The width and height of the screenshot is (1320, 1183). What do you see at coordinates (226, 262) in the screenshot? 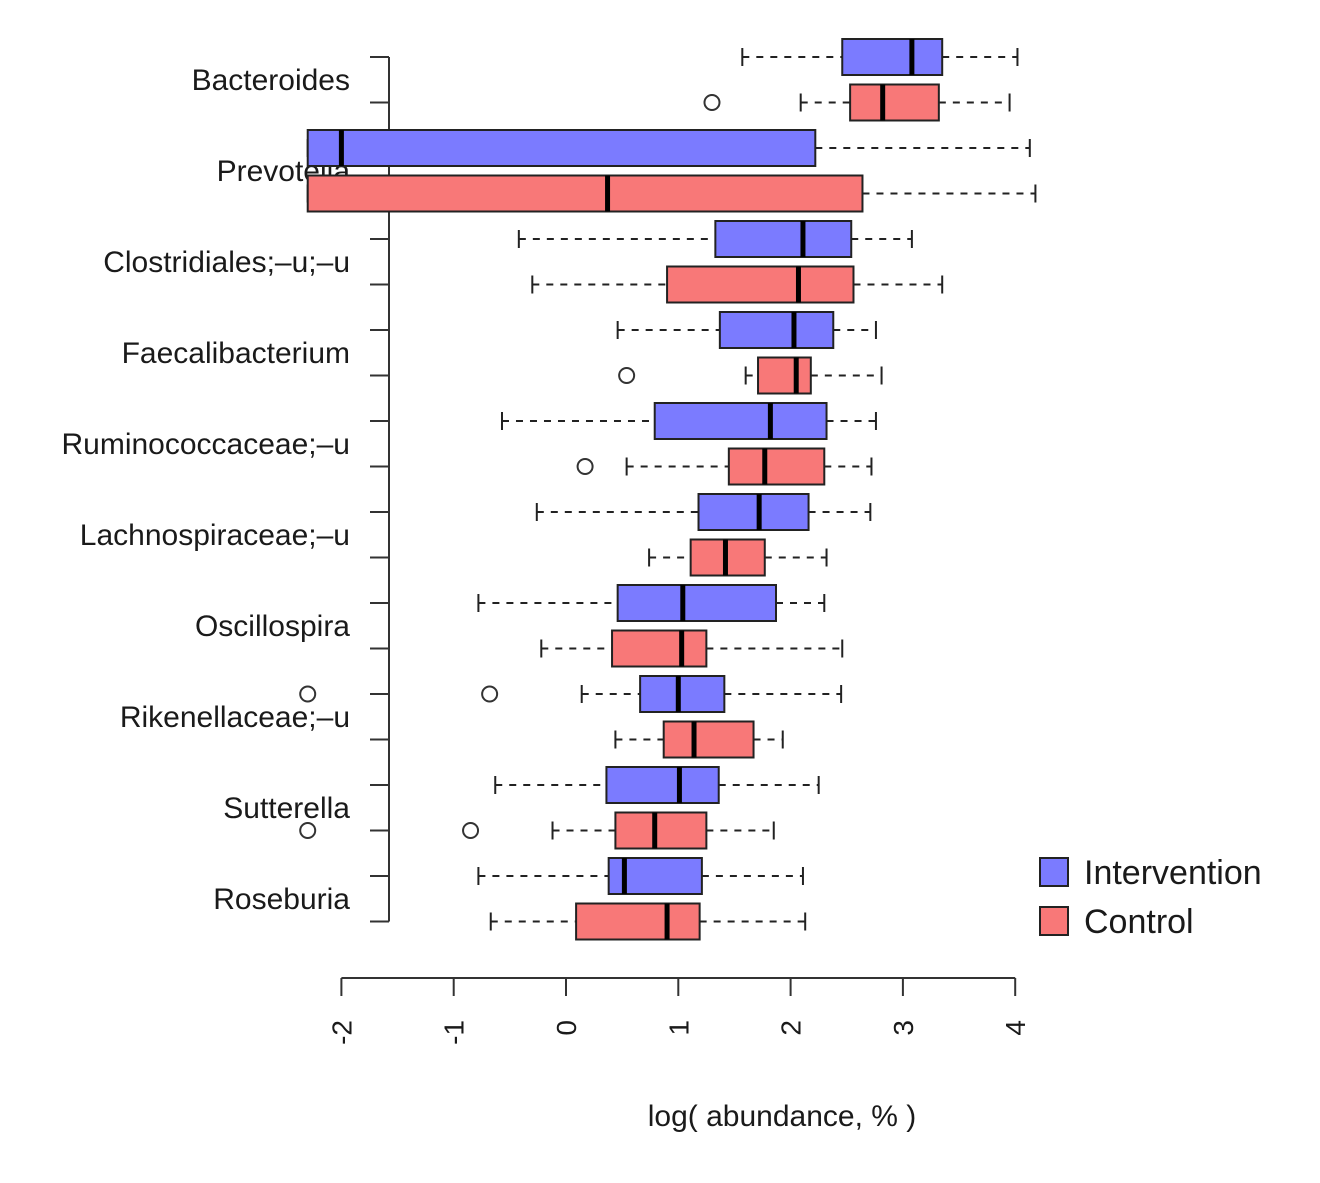
I see `category-label: Clostridiales;–u;–u` at bounding box center [226, 262].